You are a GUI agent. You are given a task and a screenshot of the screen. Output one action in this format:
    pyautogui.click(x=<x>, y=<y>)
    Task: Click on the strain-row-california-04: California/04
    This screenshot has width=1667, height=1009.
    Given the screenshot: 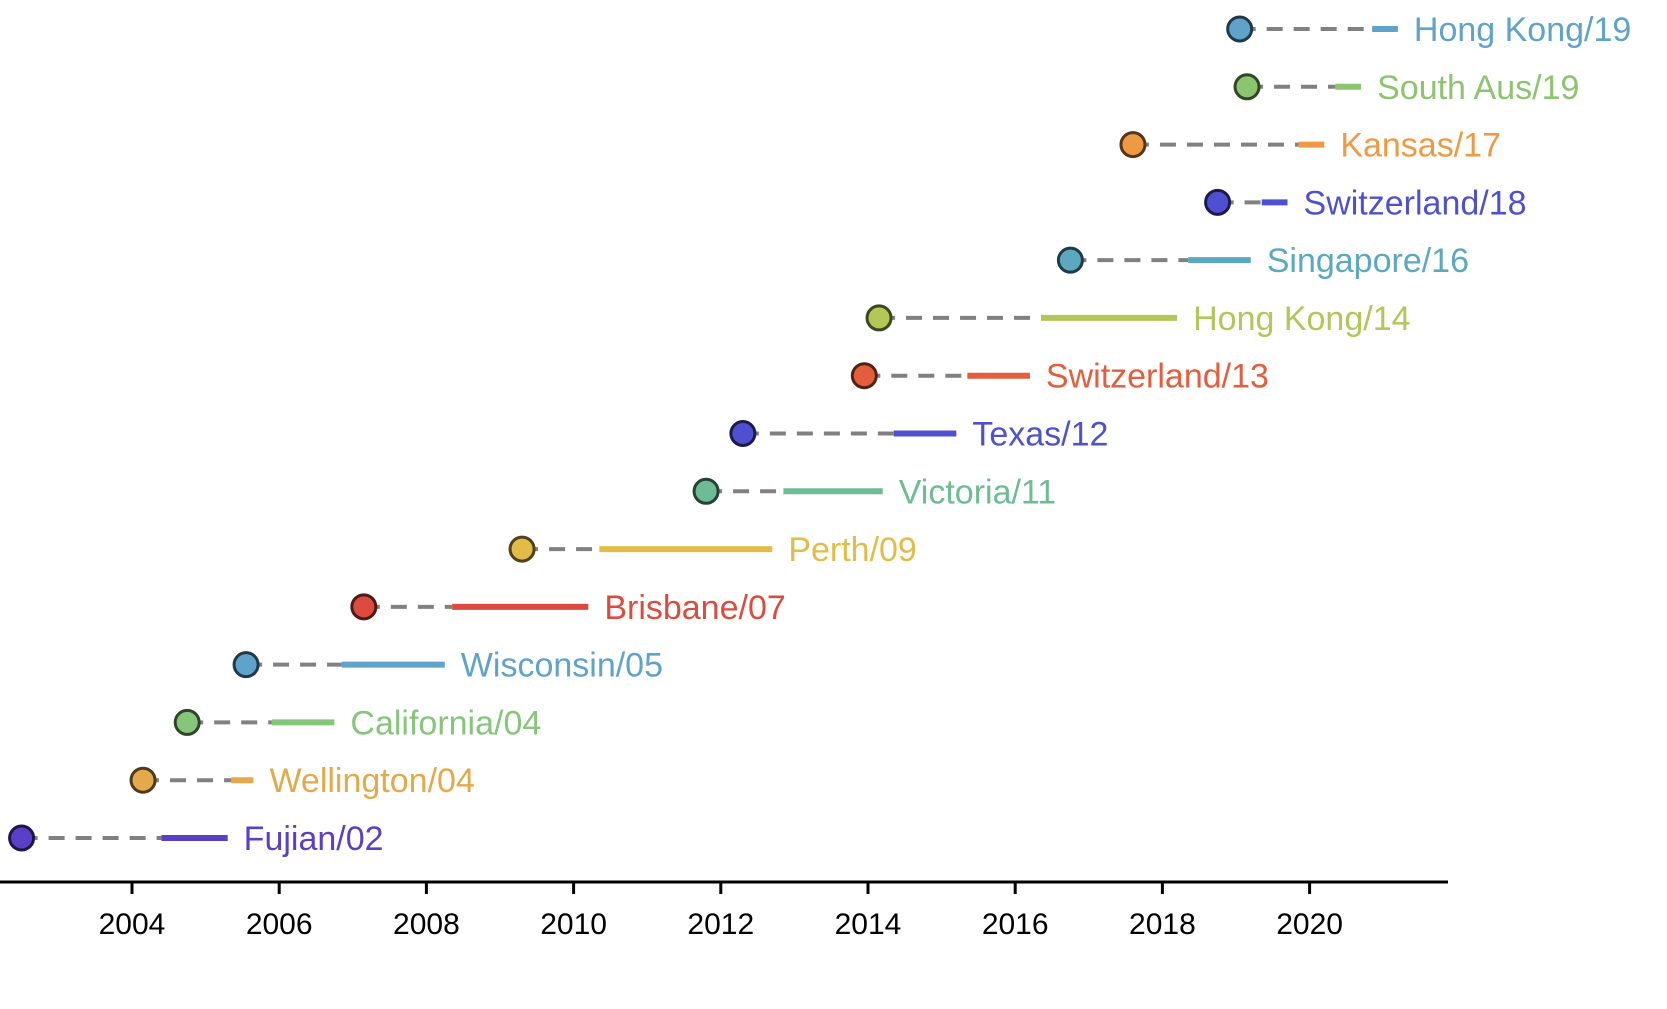 What is the action you would take?
    pyautogui.click(x=357, y=723)
    